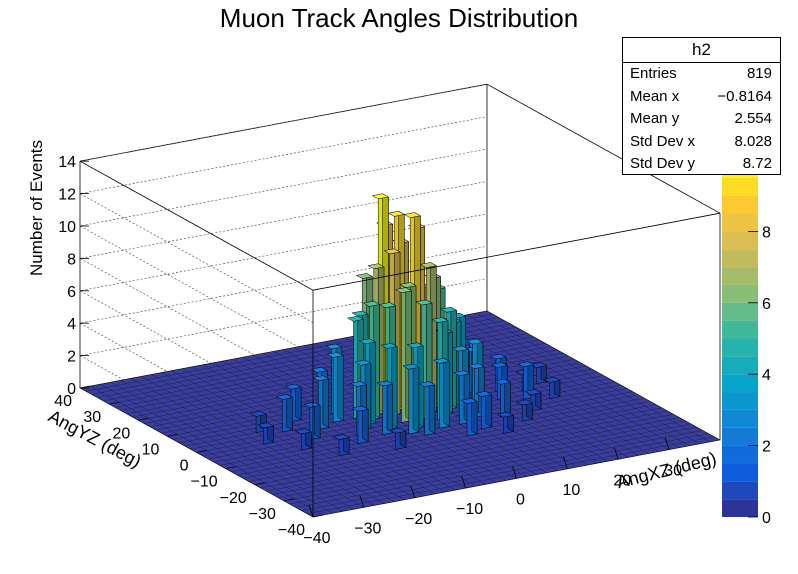  I want to click on z-tick-label: 8, so click(71, 259).